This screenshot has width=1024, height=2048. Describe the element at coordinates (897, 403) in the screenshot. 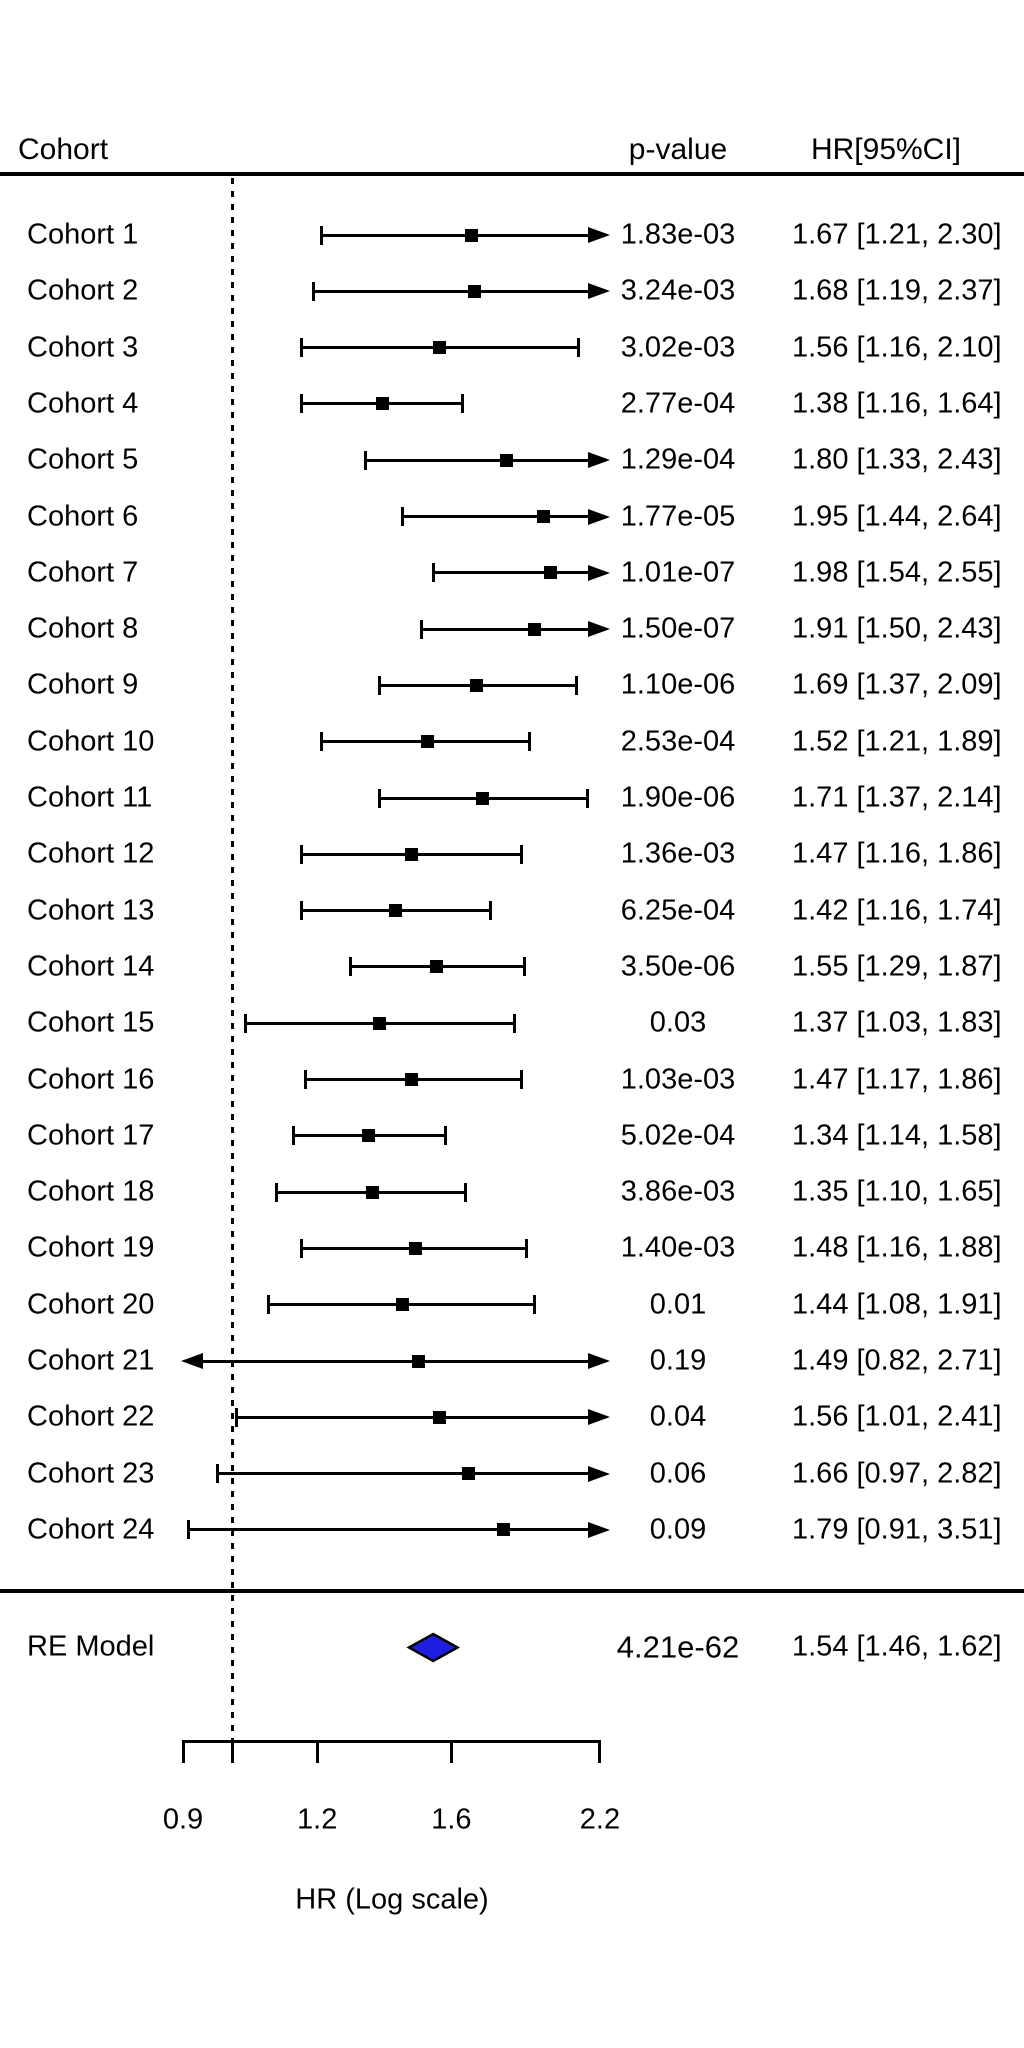

I see `hr-ci-value: 1.38 [1.16, 1.64]` at that location.